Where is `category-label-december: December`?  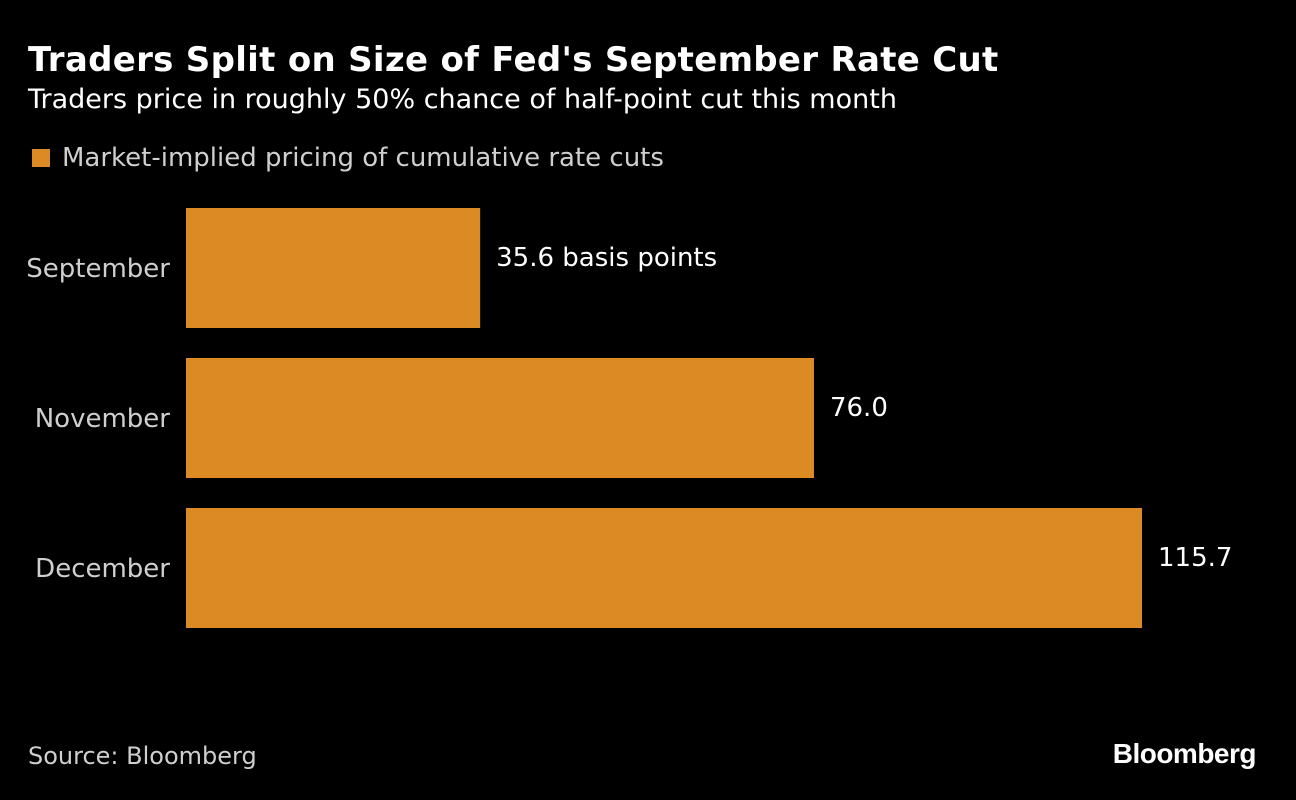
category-label-december: December is located at coordinates (102, 569).